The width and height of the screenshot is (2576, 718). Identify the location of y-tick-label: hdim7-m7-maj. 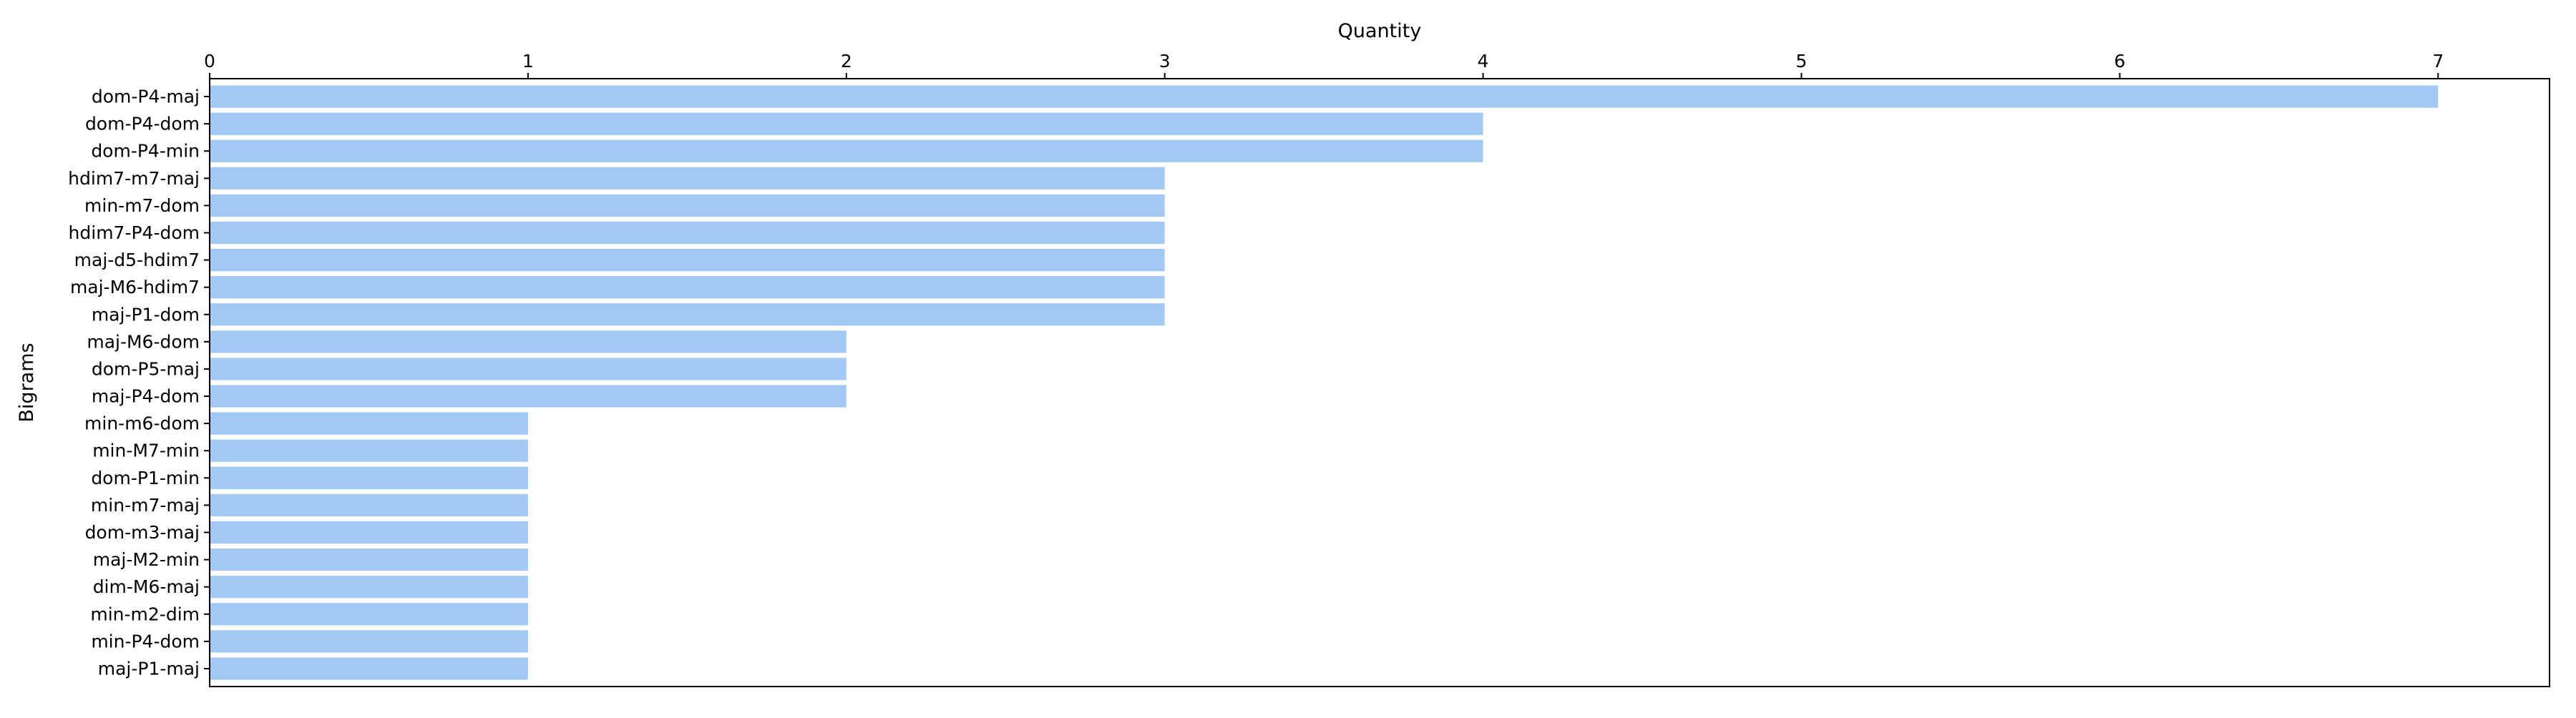
(134, 178).